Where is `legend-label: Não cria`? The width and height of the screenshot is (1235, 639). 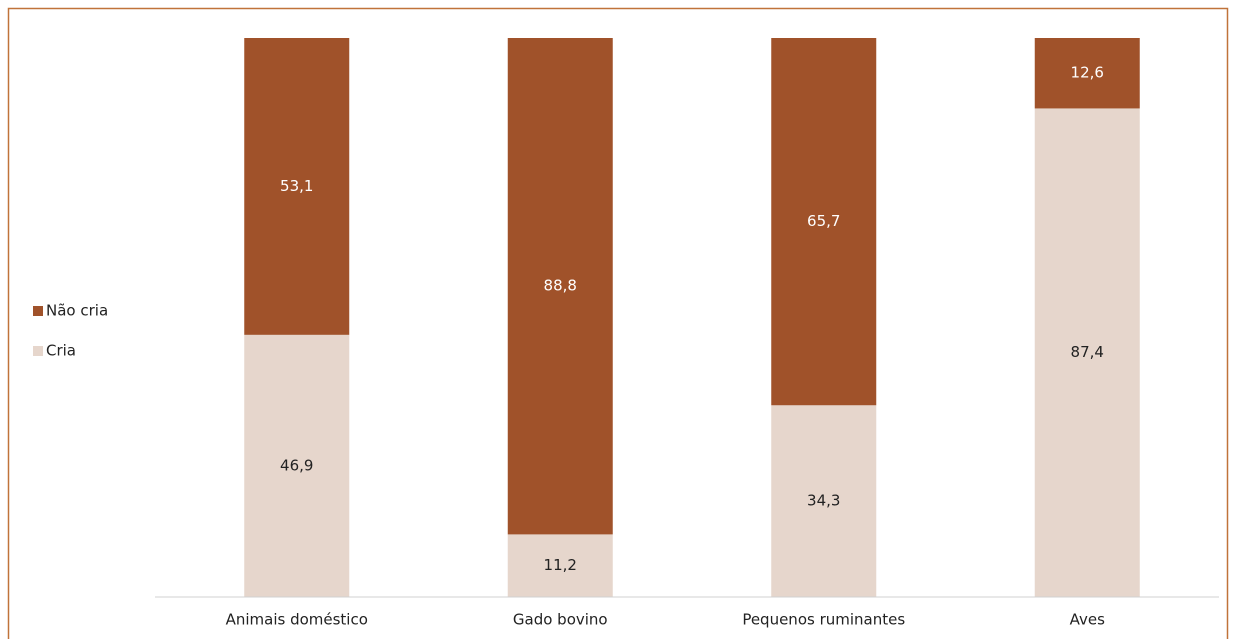
legend-label: Não cria is located at coordinates (77, 311).